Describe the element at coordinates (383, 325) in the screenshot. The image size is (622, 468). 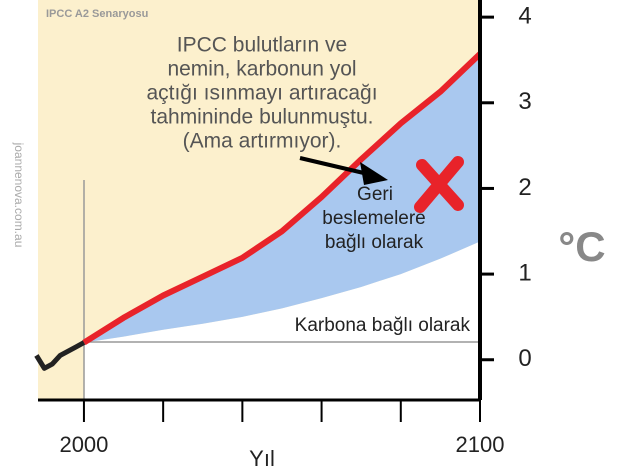
I see `series-label: Karbona bağlı olarak` at that location.